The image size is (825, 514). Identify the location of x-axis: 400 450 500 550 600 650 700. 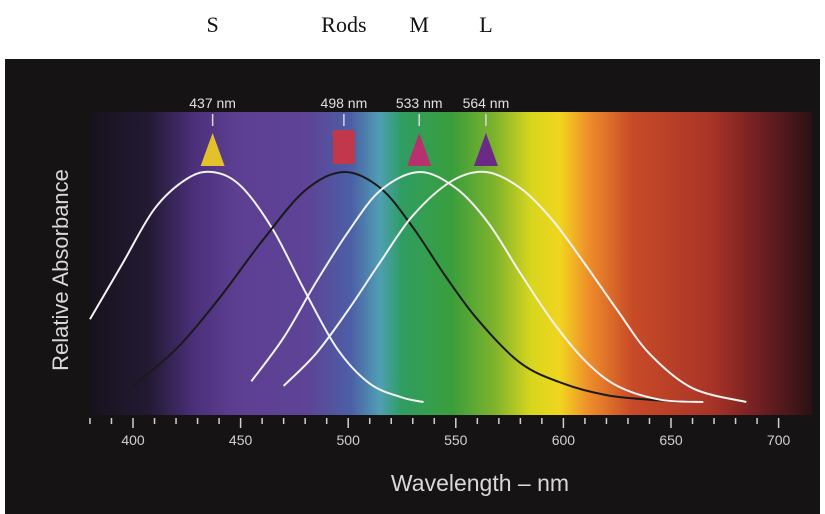
(440, 433).